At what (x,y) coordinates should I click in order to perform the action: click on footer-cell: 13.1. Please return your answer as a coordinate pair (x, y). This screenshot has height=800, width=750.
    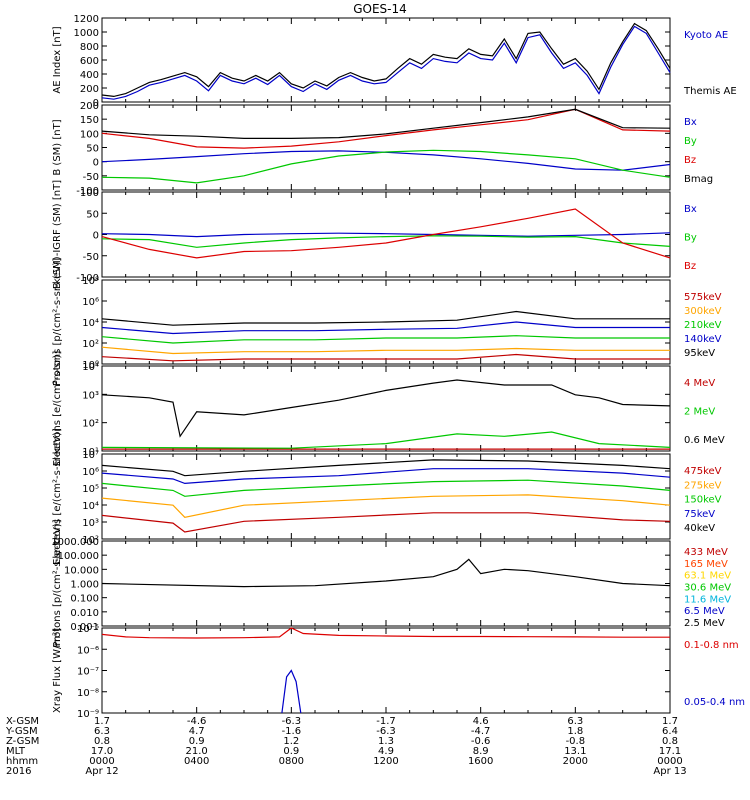
    Looking at the image, I should click on (575, 751).